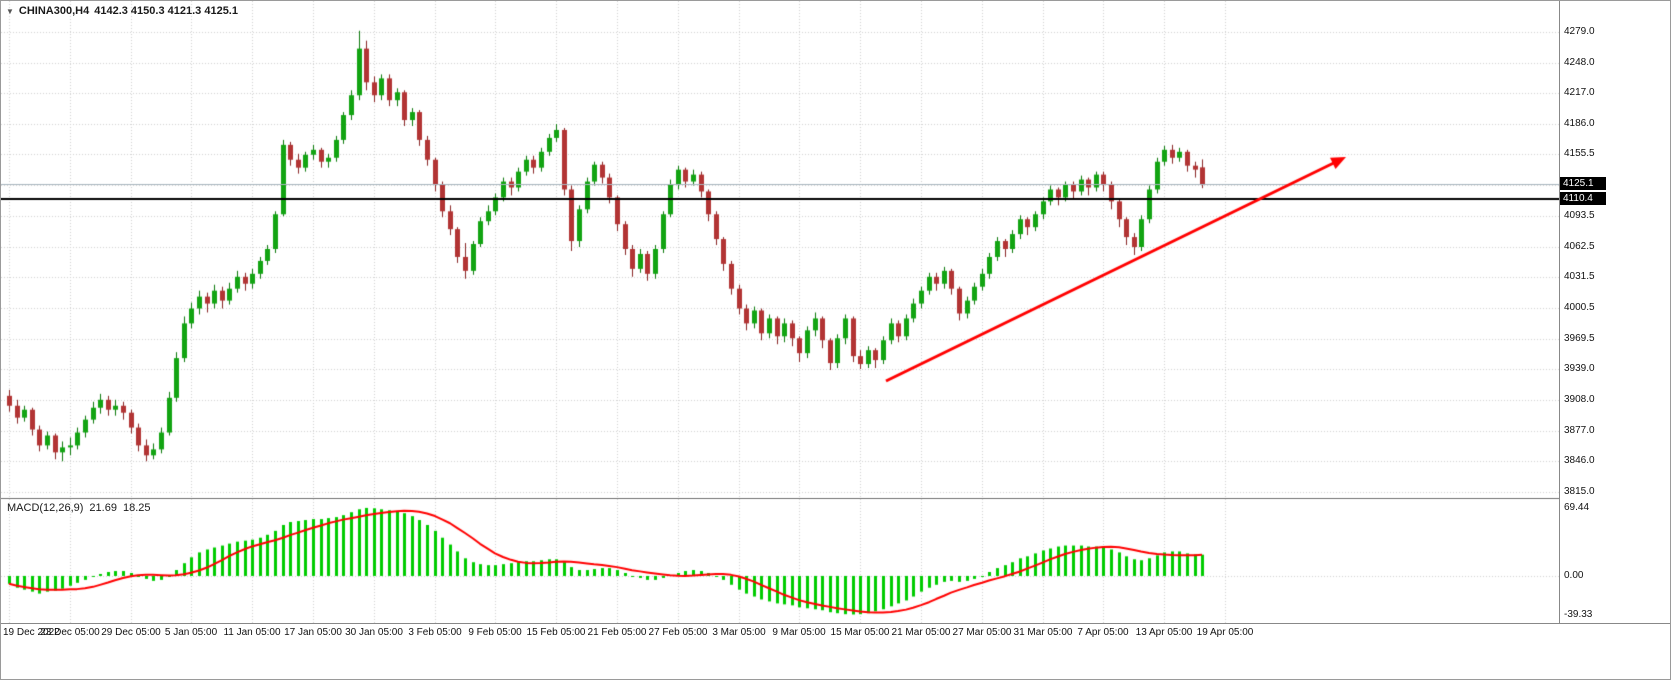  What do you see at coordinates (495, 632) in the screenshot?
I see `time-axis-label: 9 Feb 05:00` at bounding box center [495, 632].